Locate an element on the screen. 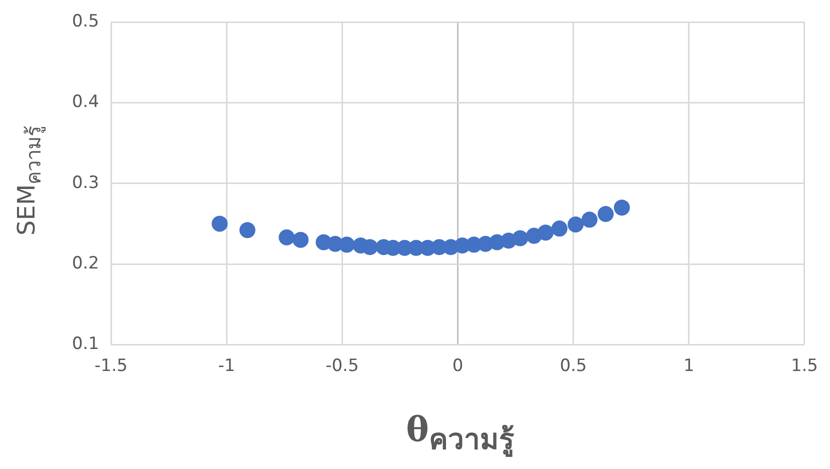 The width and height of the screenshot is (830, 469). x-tick-label: -1 is located at coordinates (227, 366).